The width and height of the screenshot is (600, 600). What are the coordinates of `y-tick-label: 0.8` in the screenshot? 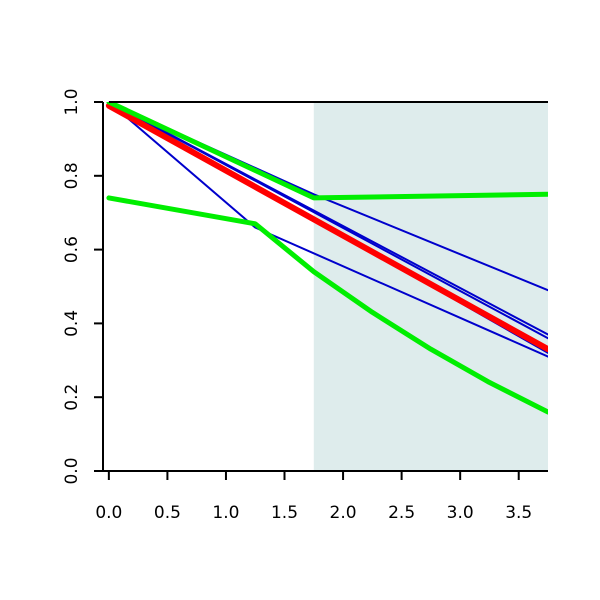 It's located at (72, 175).